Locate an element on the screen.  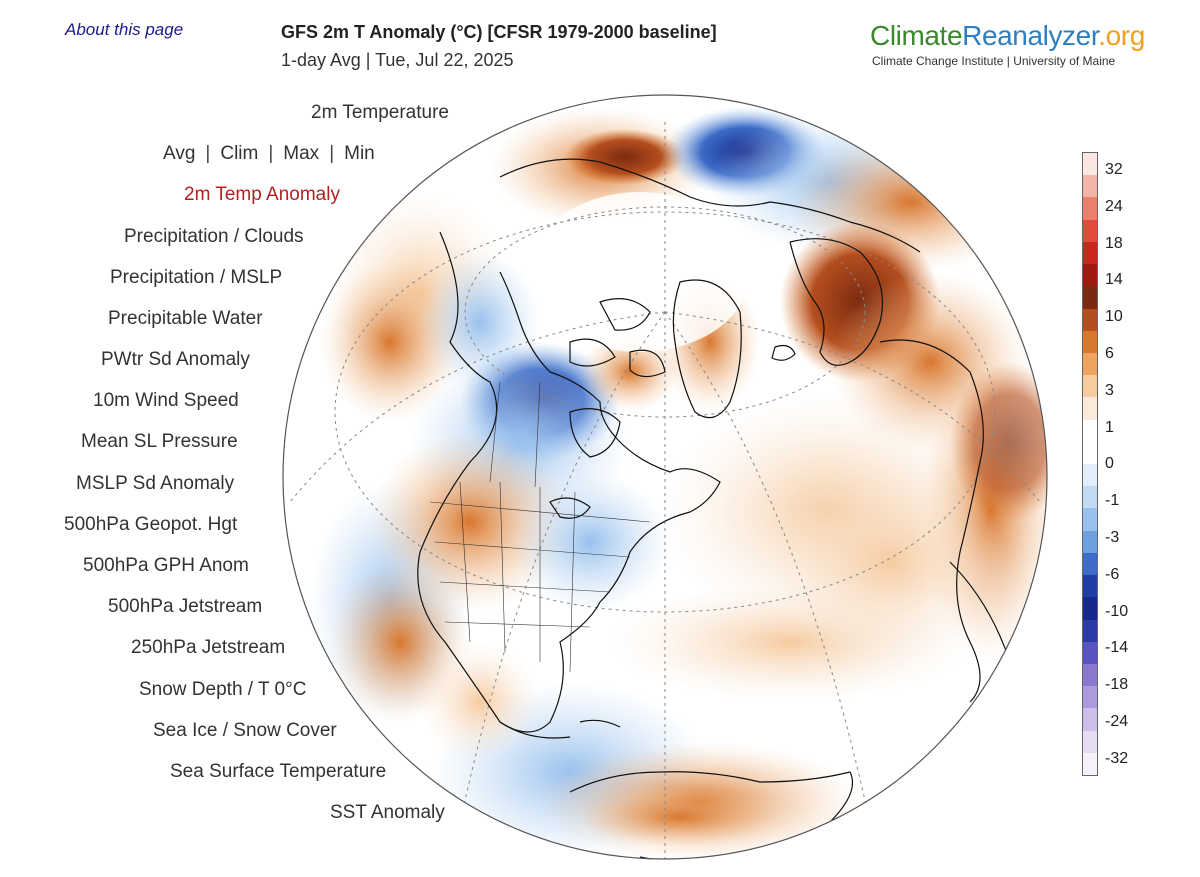
colorbar-tick-label: -3 is located at coordinates (1112, 537).